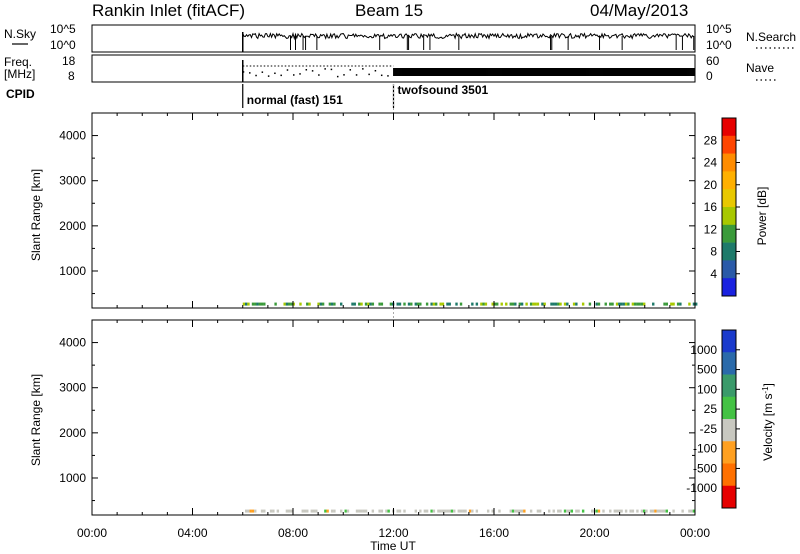 Image resolution: width=800 pixels, height=554 pixels. I want to click on freq-unit: [MHz], so click(19, 74).